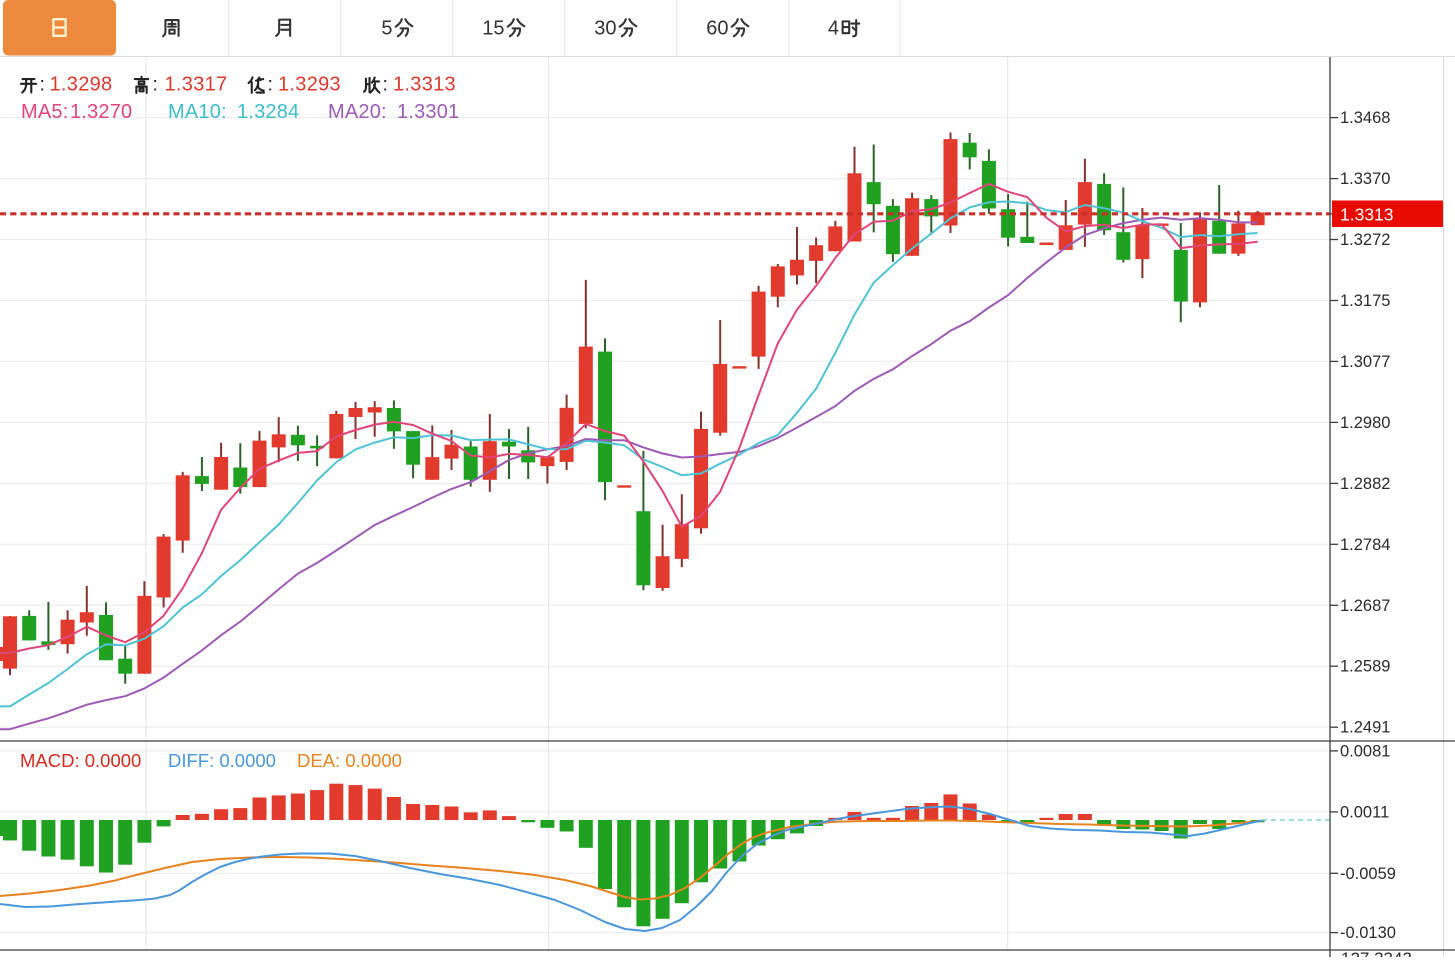 Image resolution: width=1455 pixels, height=962 pixels. I want to click on svg-text: 1.2687, so click(1365, 606).